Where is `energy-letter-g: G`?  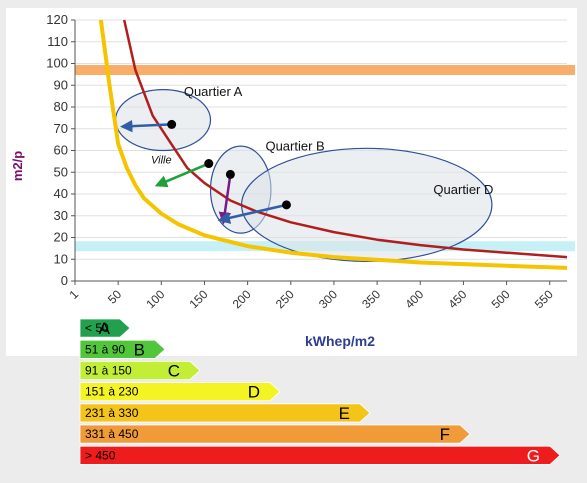
energy-letter-g: G is located at coordinates (533, 455).